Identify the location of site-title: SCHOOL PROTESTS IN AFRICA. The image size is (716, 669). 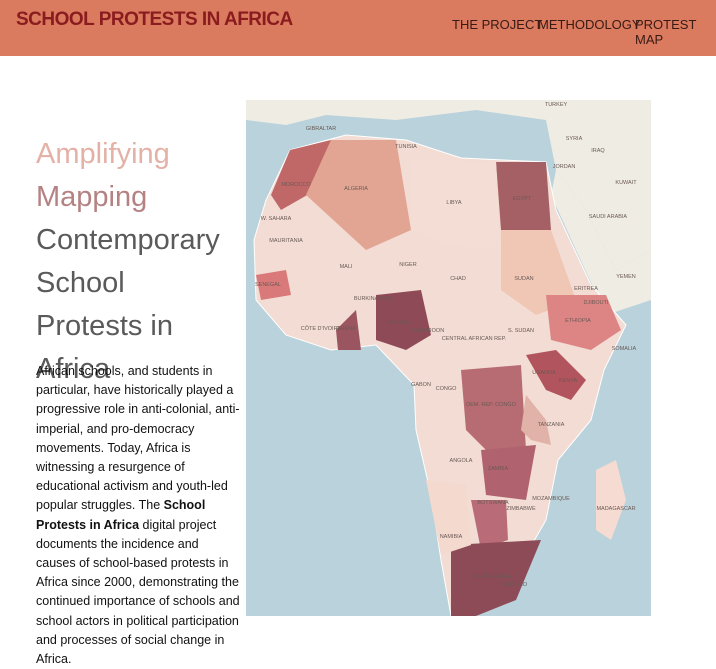
(154, 19).